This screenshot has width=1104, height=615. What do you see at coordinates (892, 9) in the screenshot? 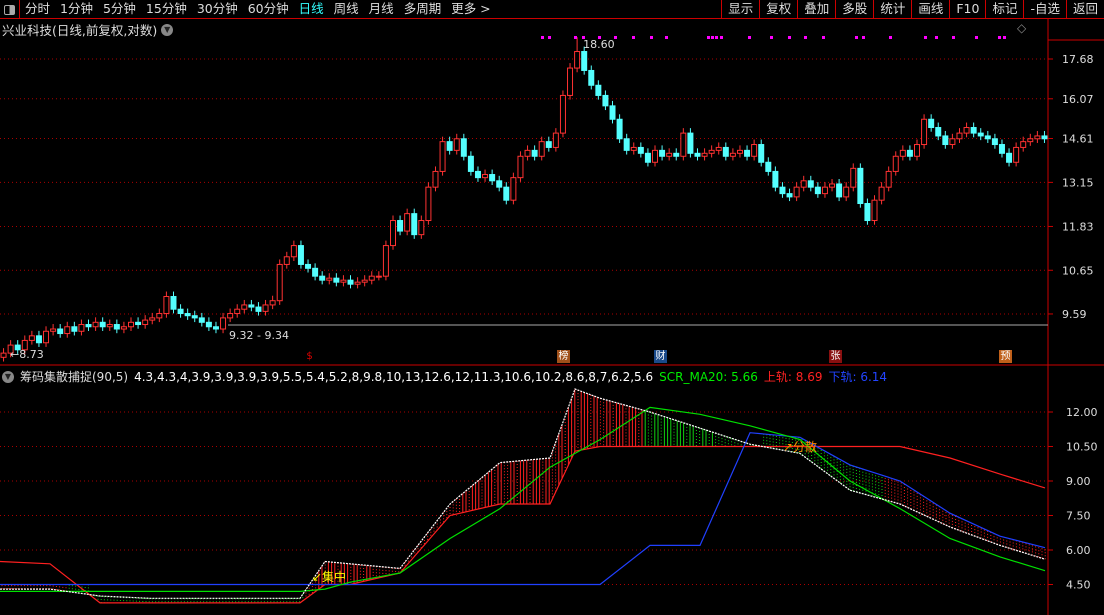
I see `toolbar-button: 统计` at bounding box center [892, 9].